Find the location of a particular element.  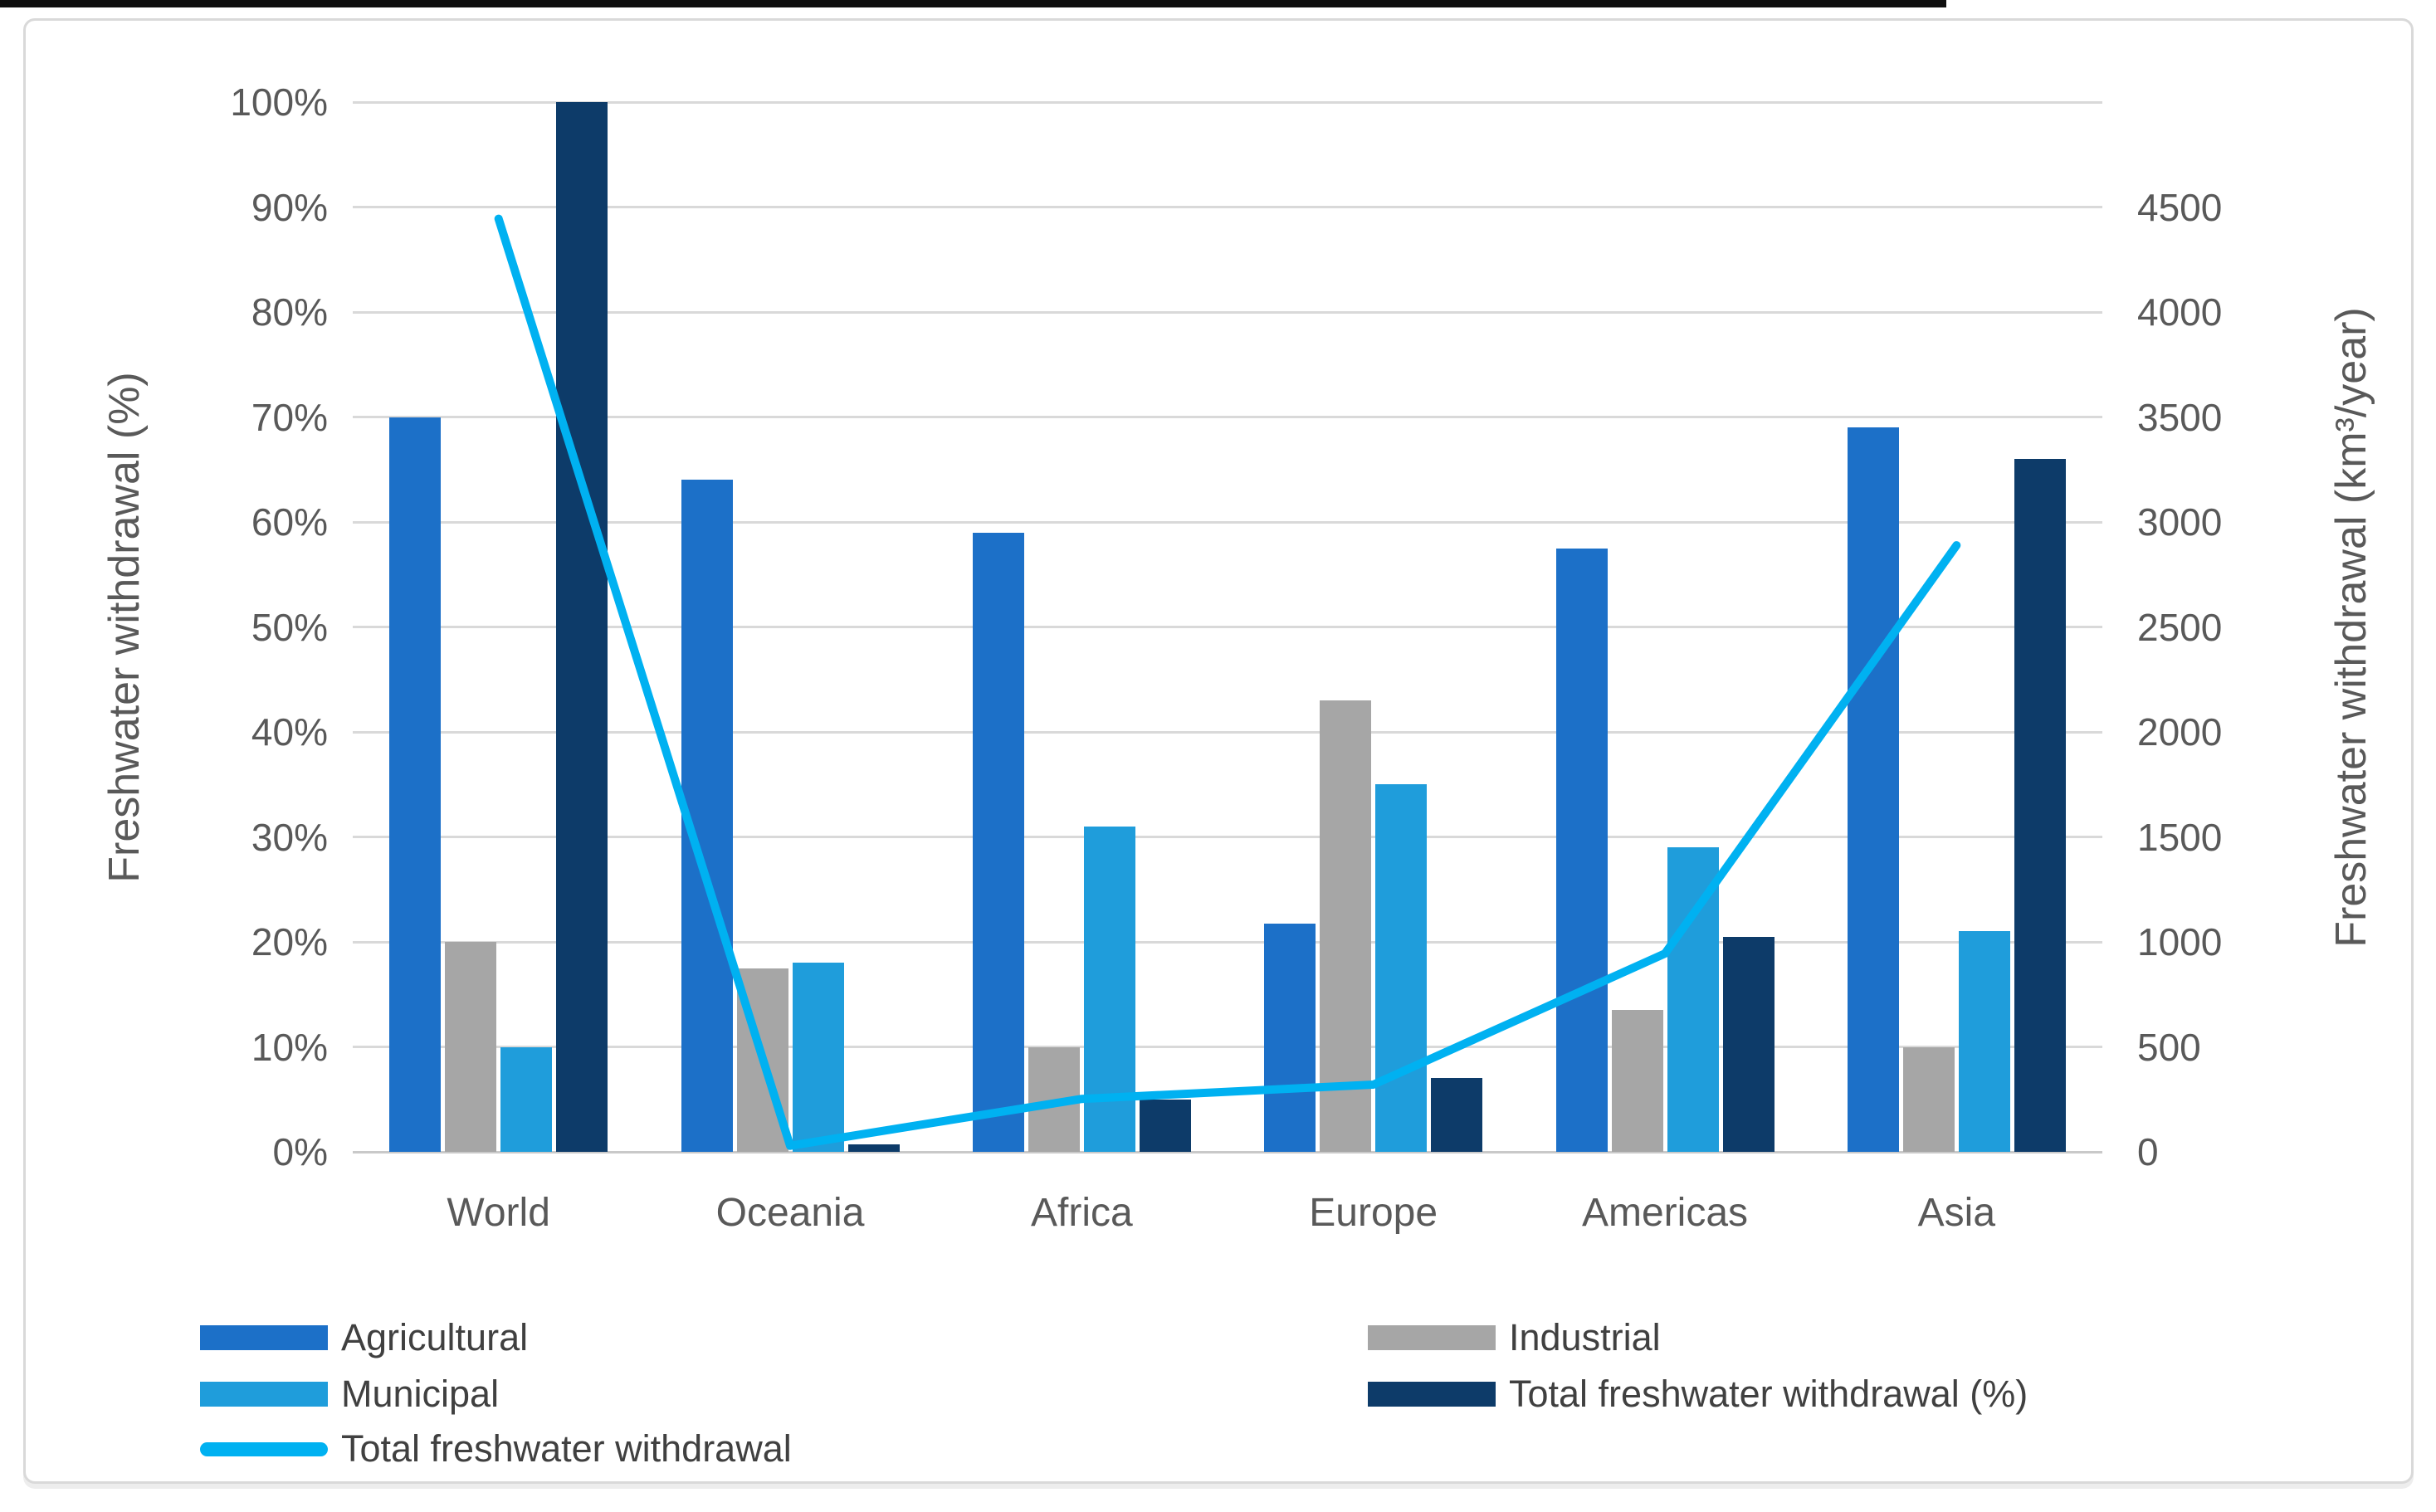

legend-item-municipal: Municipal is located at coordinates (350, 1394).